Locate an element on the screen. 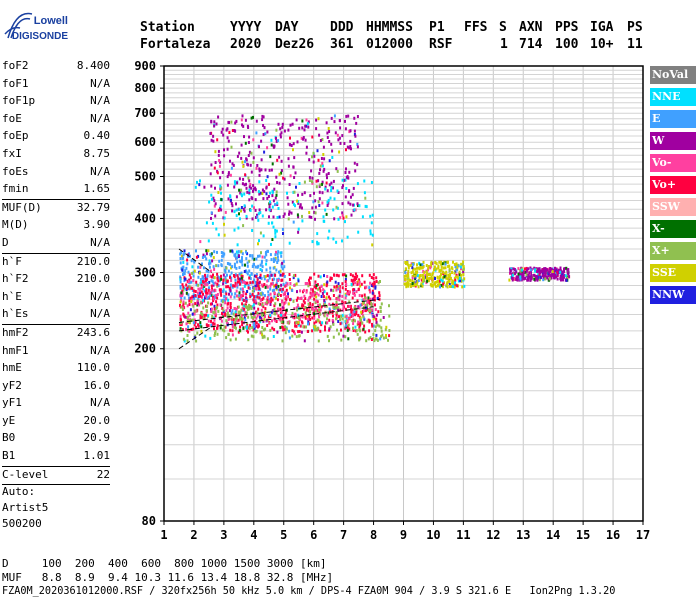  param-row: hmE 110.0 is located at coordinates (56, 369).